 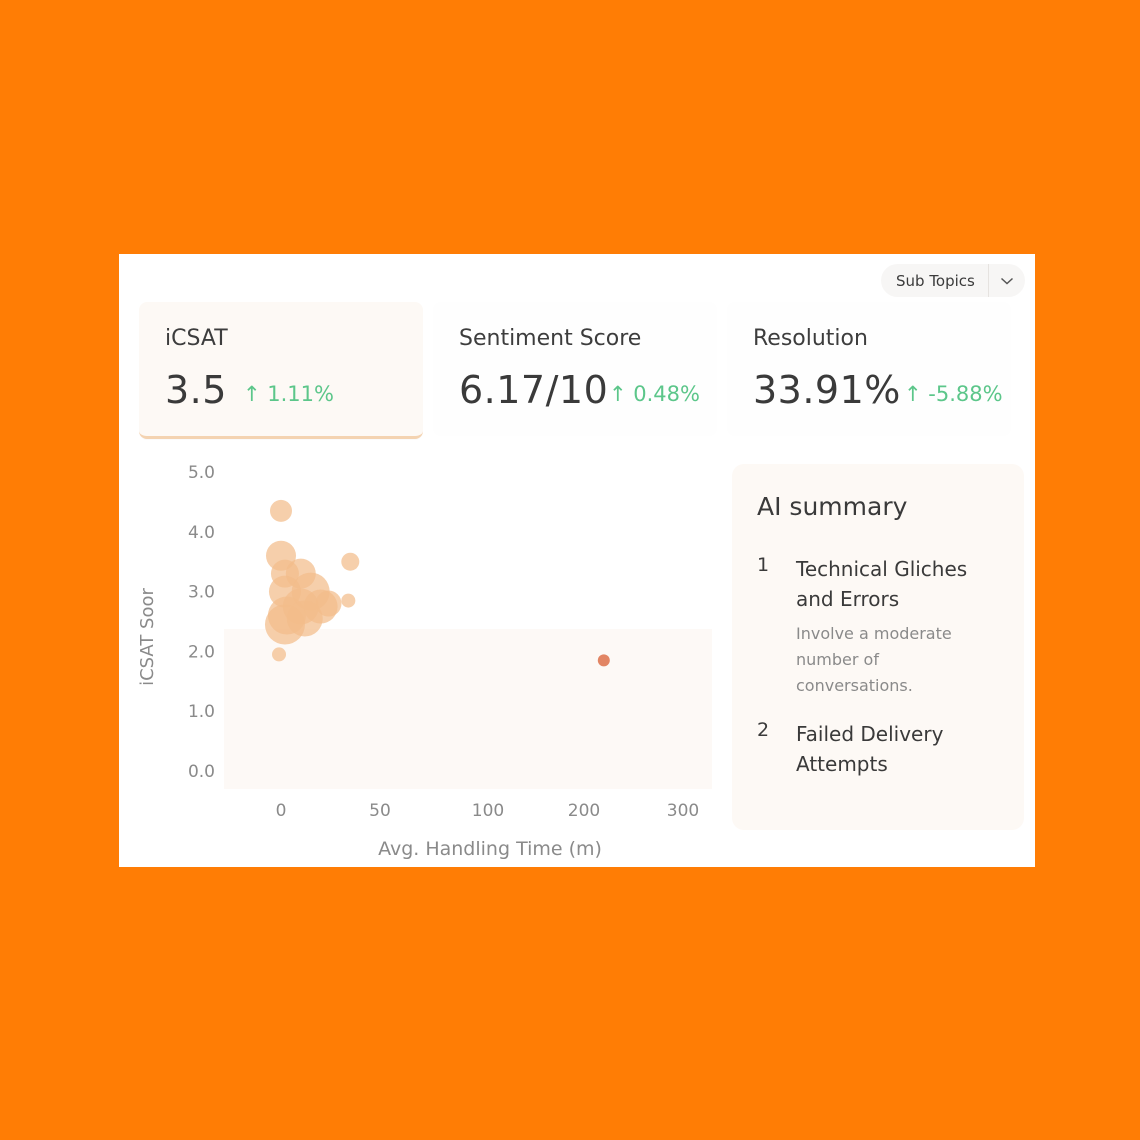 I want to click on metric-card-icsat: iCSAT 3.5 ↑ 1.11%, so click(x=281, y=370).